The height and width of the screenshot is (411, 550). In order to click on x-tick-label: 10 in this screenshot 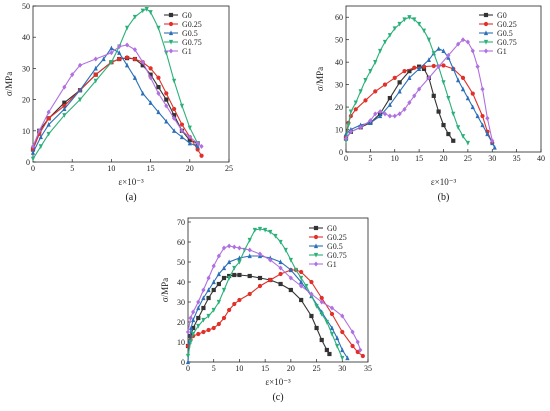, I will do `click(111, 168)`.